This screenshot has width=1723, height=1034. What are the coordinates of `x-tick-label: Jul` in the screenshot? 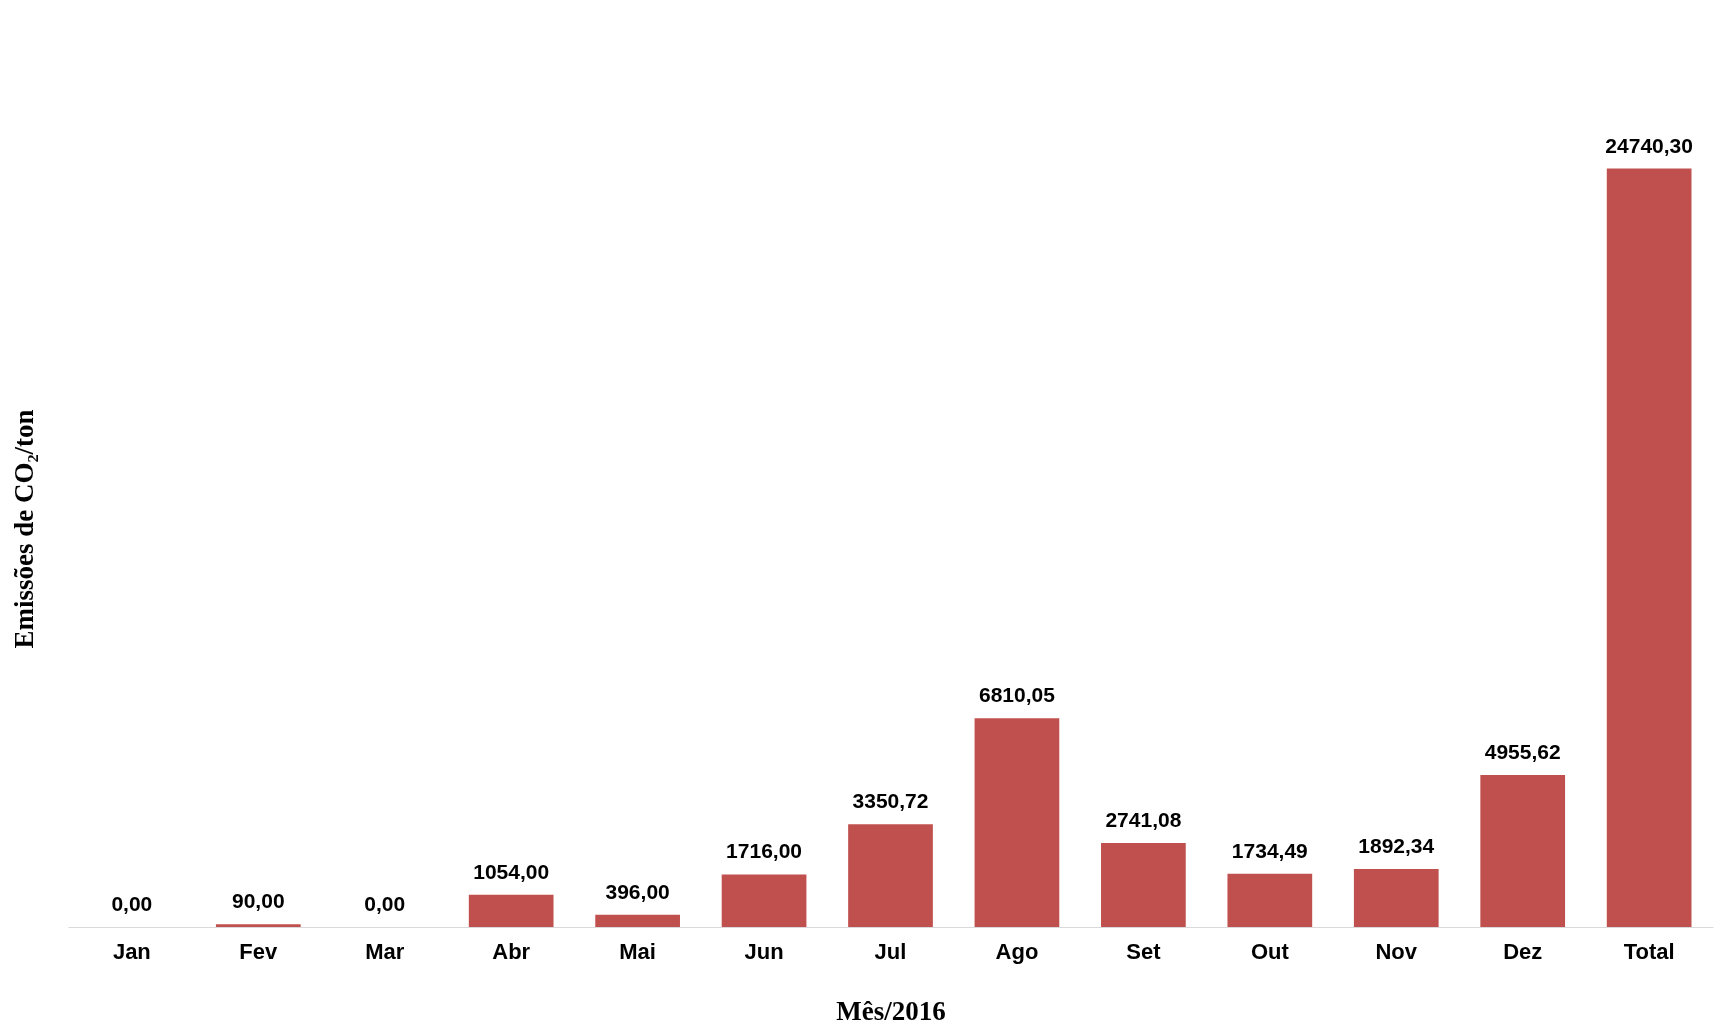 It's located at (890, 951).